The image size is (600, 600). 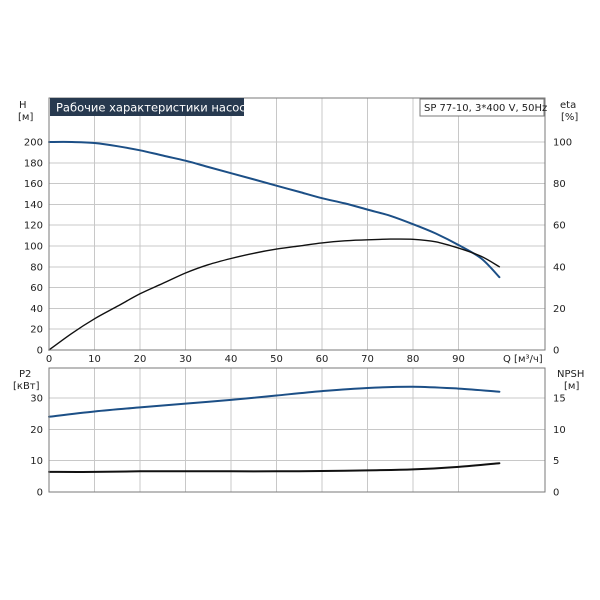 I want to click on top-right-tick-label: 80, so click(x=559, y=184).